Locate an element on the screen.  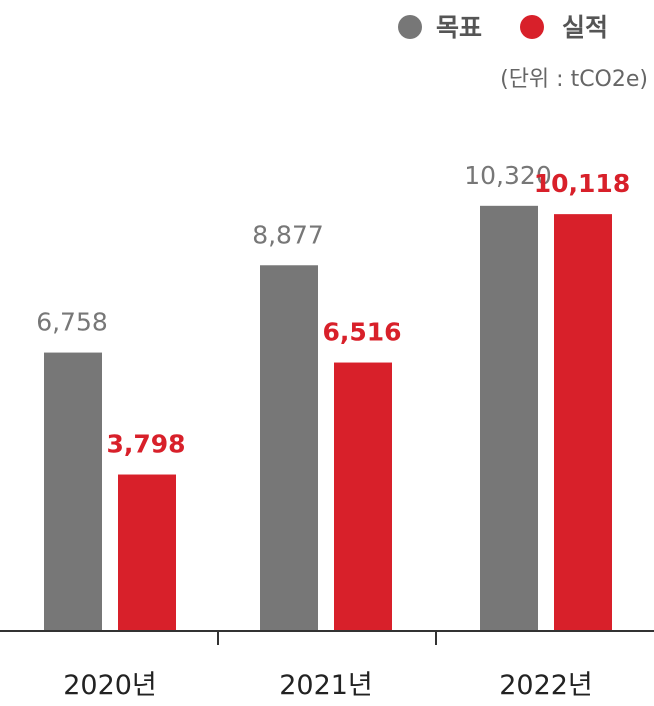
legend-actual-label: 실적 is located at coordinates (585, 27).